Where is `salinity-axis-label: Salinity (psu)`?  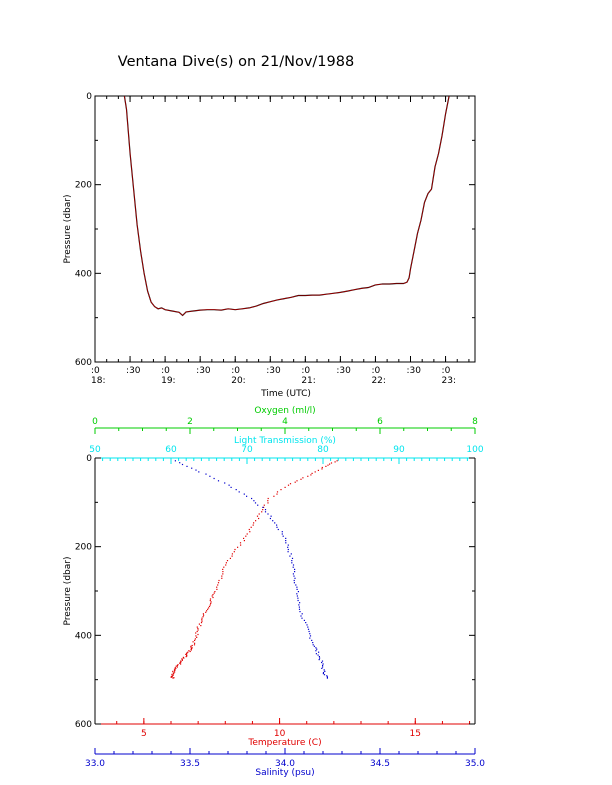
salinity-axis-label: Salinity (psu) is located at coordinates (284, 773).